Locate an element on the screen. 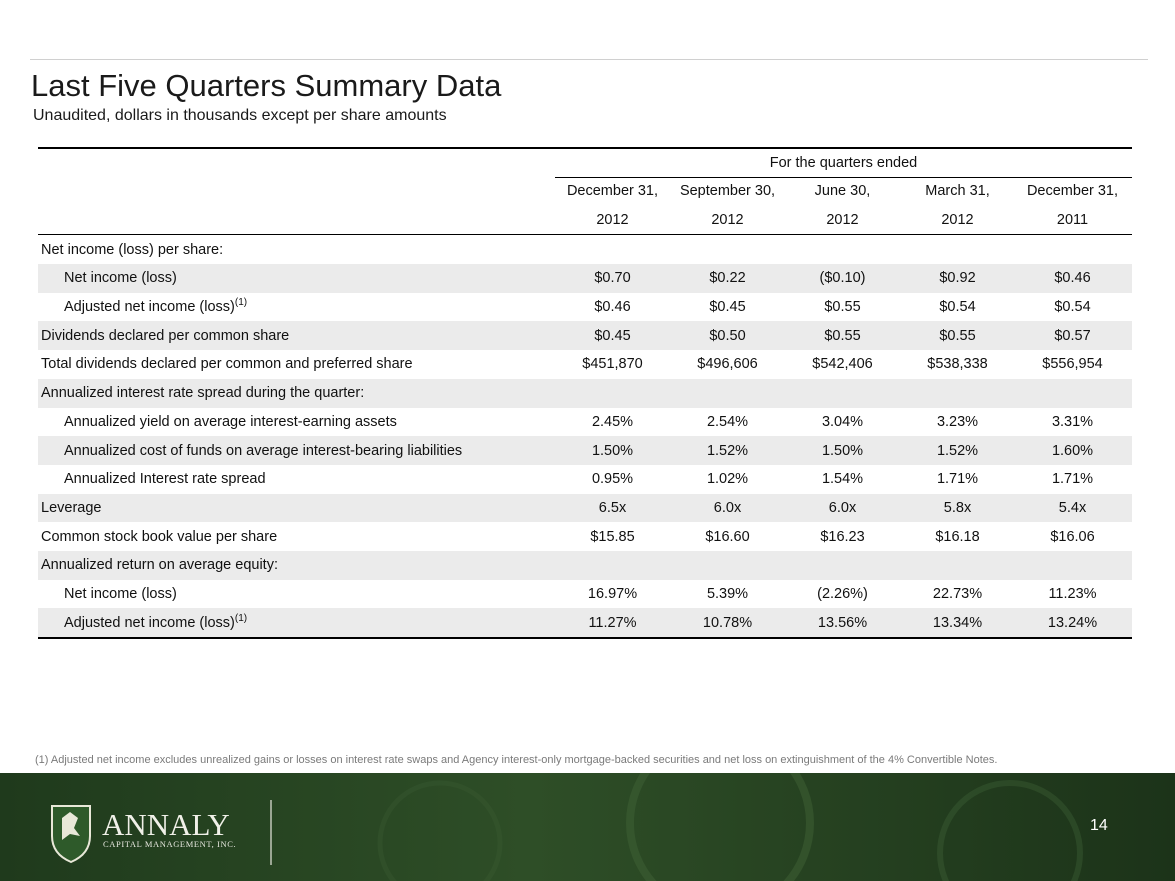  cell: $16.18 is located at coordinates (957, 536).